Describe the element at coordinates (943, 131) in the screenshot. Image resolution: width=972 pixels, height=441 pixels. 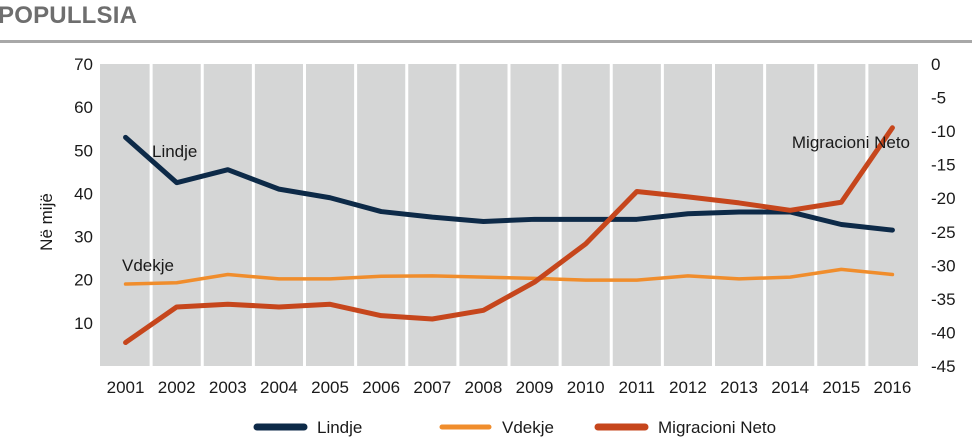
I see `y2-tick-label: -10` at that location.